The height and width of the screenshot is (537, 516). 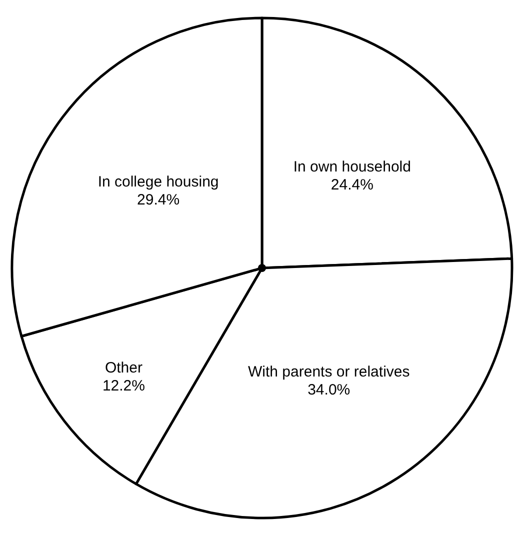 I want to click on slice-label: Other, so click(x=123, y=367).